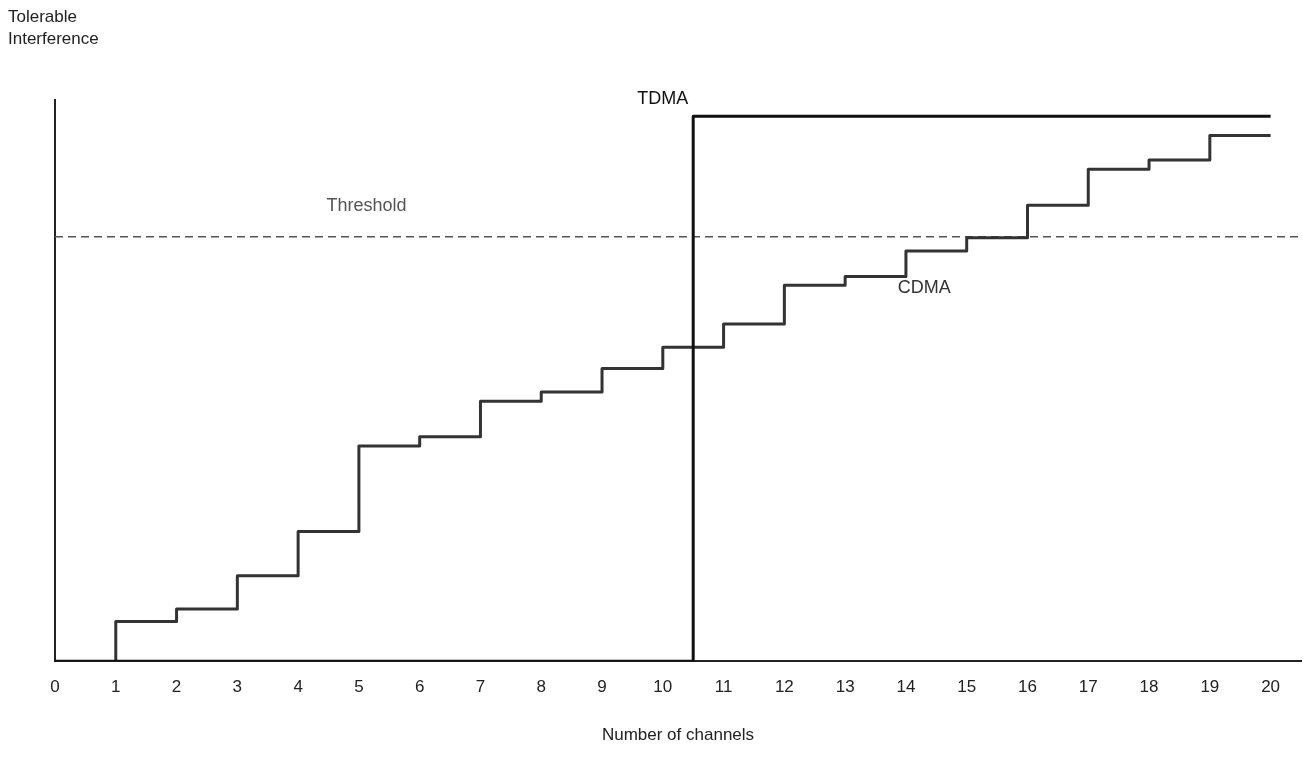 This screenshot has width=1303, height=760. I want to click on x-tick-label: 2, so click(176, 687).